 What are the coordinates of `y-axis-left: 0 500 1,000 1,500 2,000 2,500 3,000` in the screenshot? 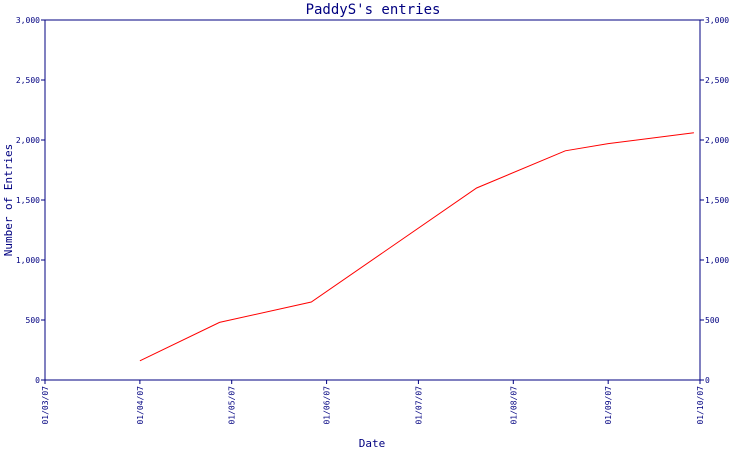 It's located at (30, 200).